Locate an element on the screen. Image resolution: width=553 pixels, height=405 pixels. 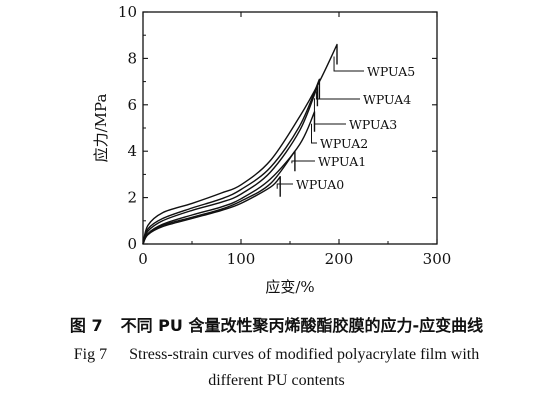
figure-number-cn: 图 7 is located at coordinates (86, 325).